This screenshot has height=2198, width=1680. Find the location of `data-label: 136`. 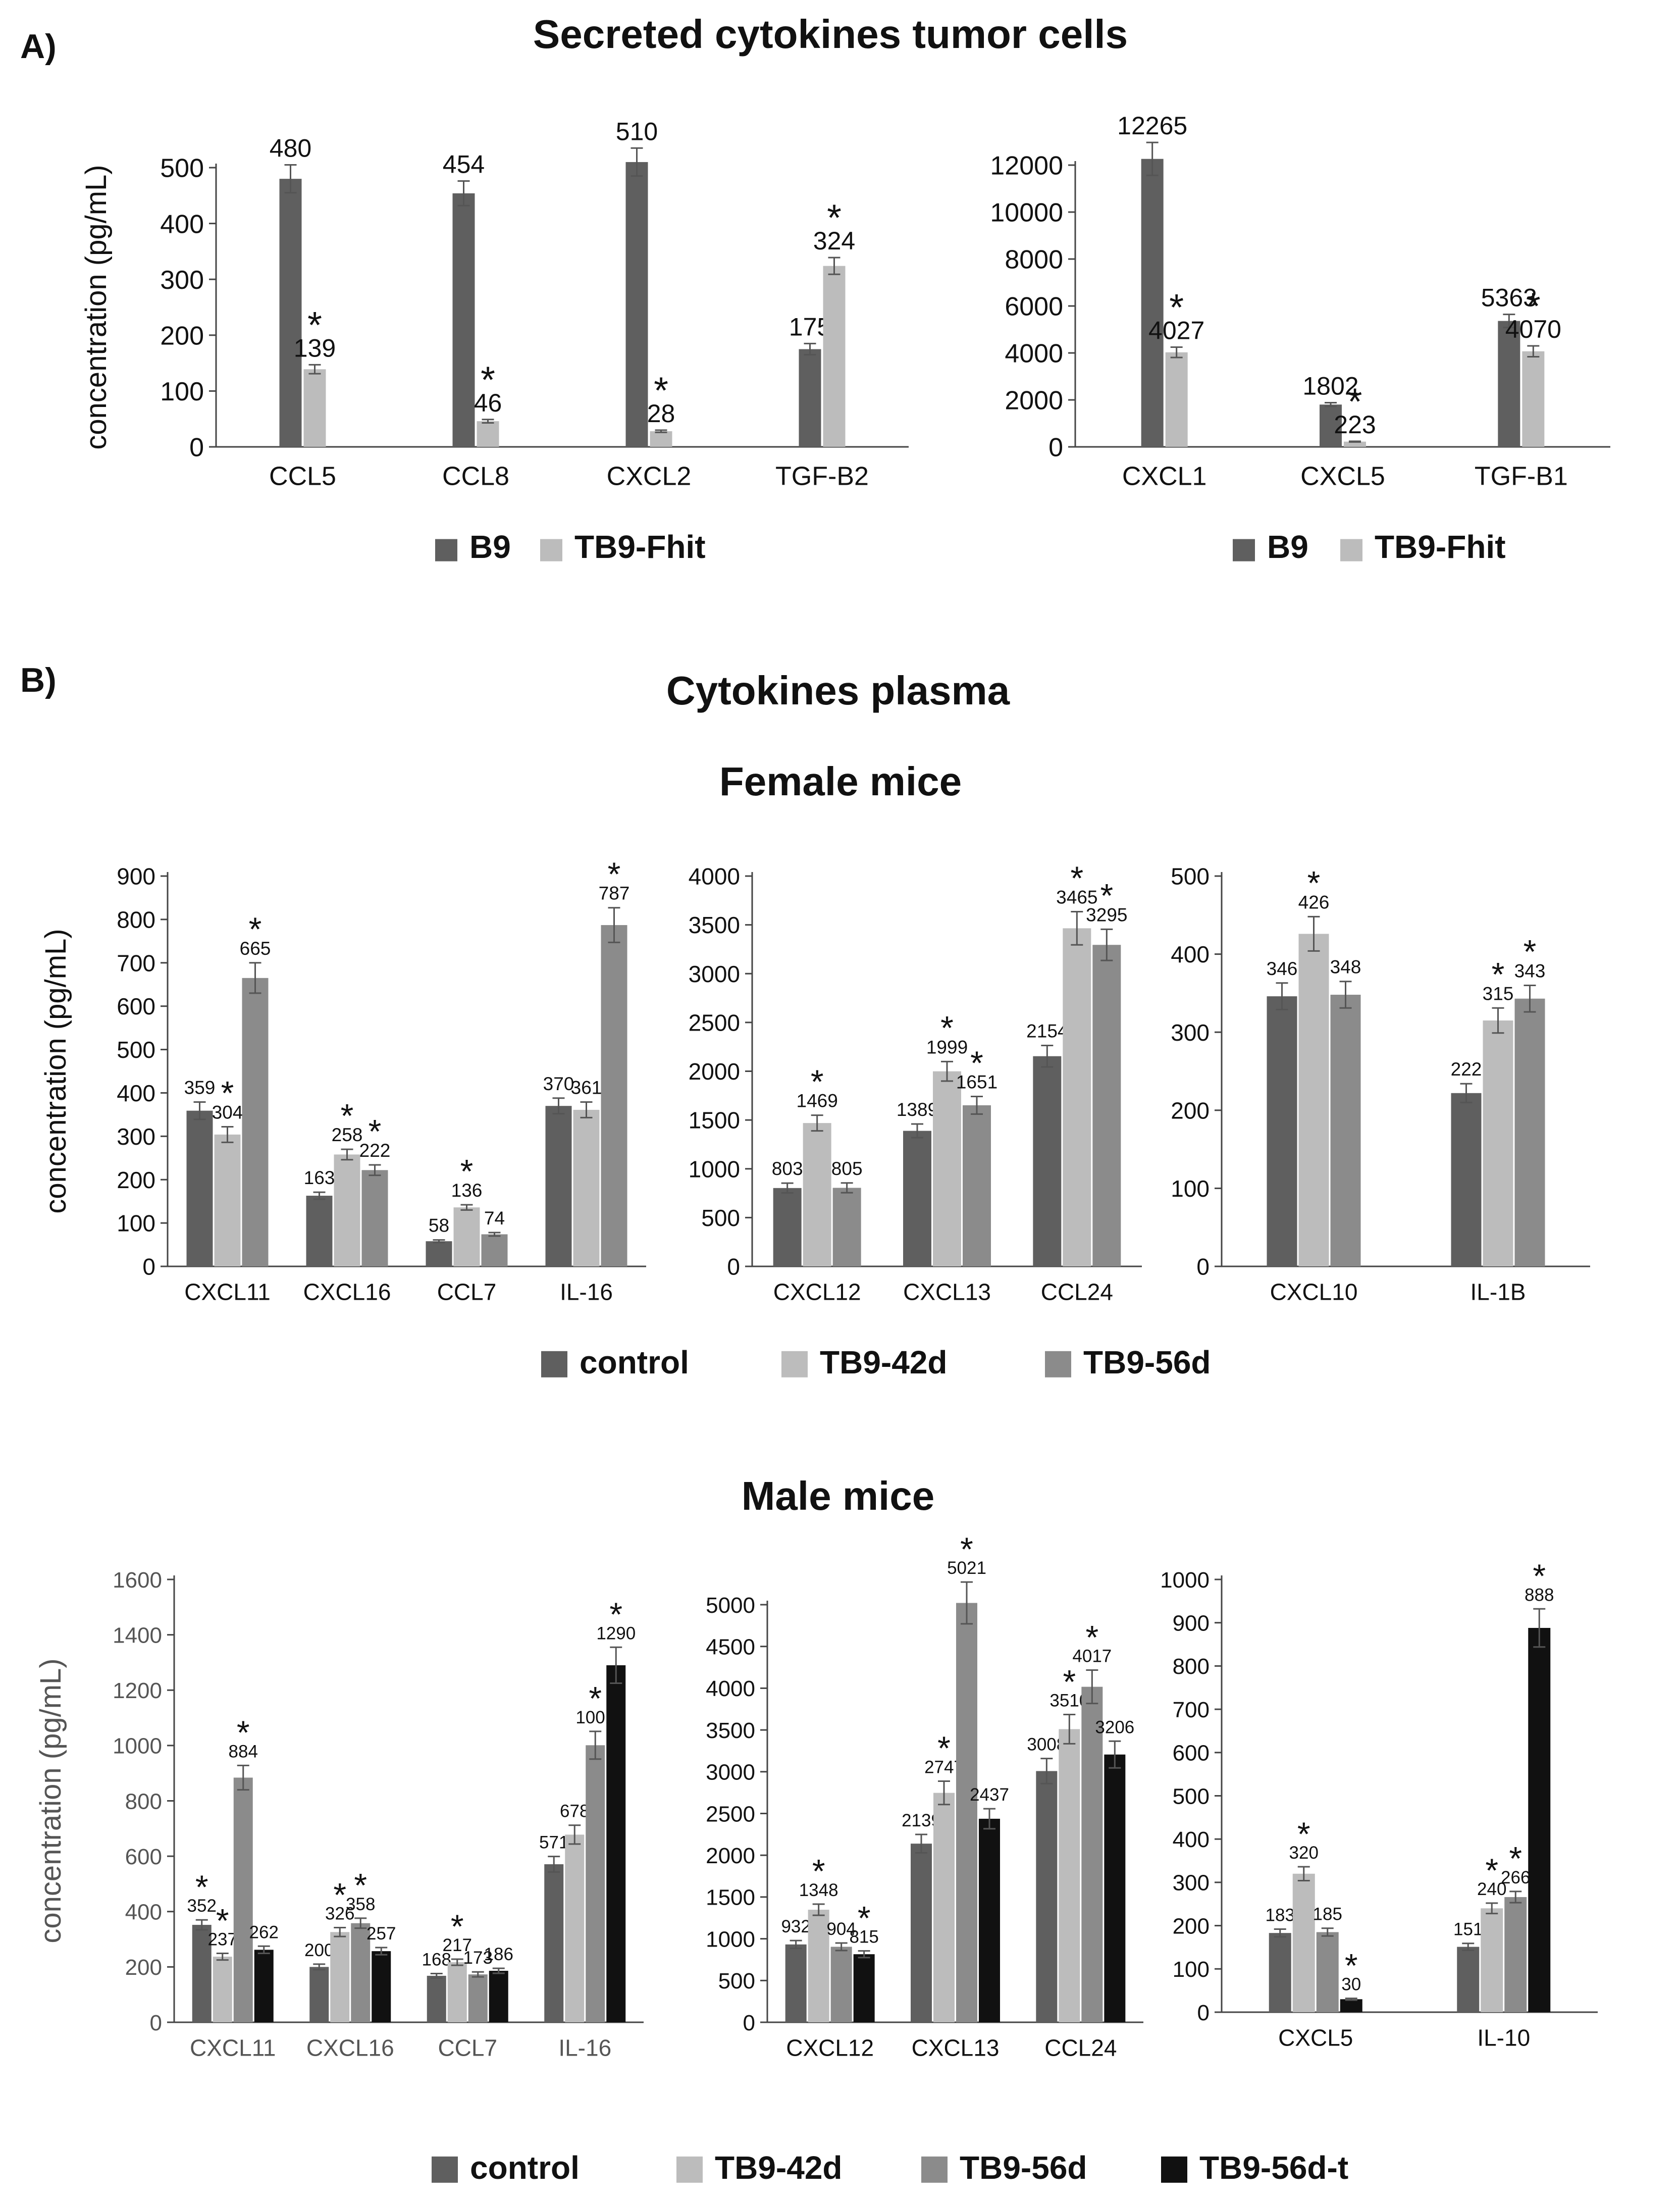

data-label: 136 is located at coordinates (467, 1190).